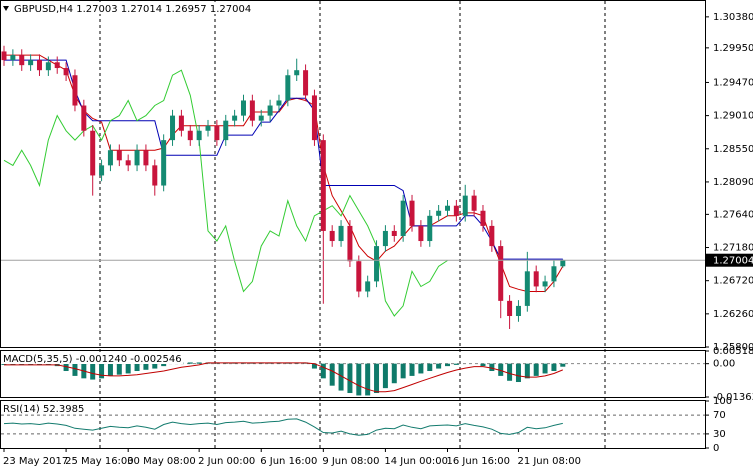 This screenshot has width=753, height=470. I want to click on y-tick-label: 1.29950, so click(733, 48).